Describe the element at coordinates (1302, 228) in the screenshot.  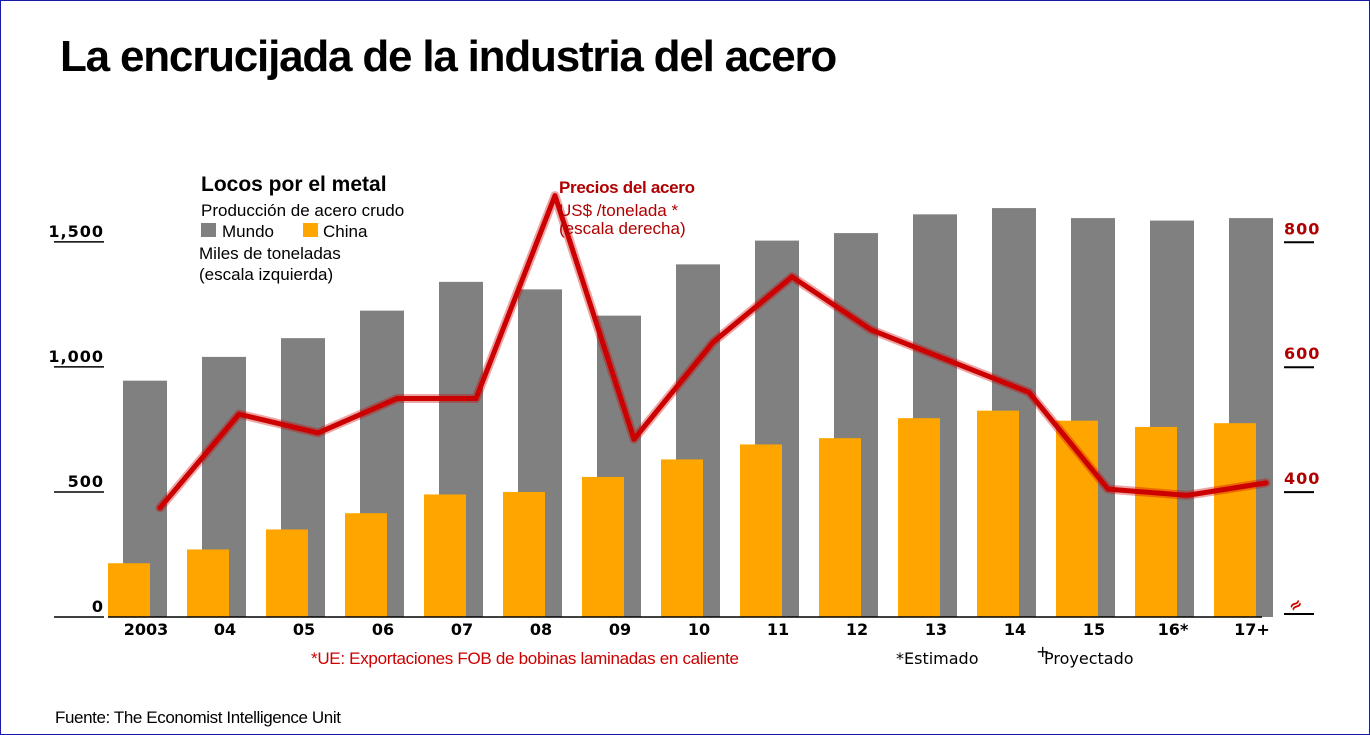
I see `right-tick-label: 800` at that location.